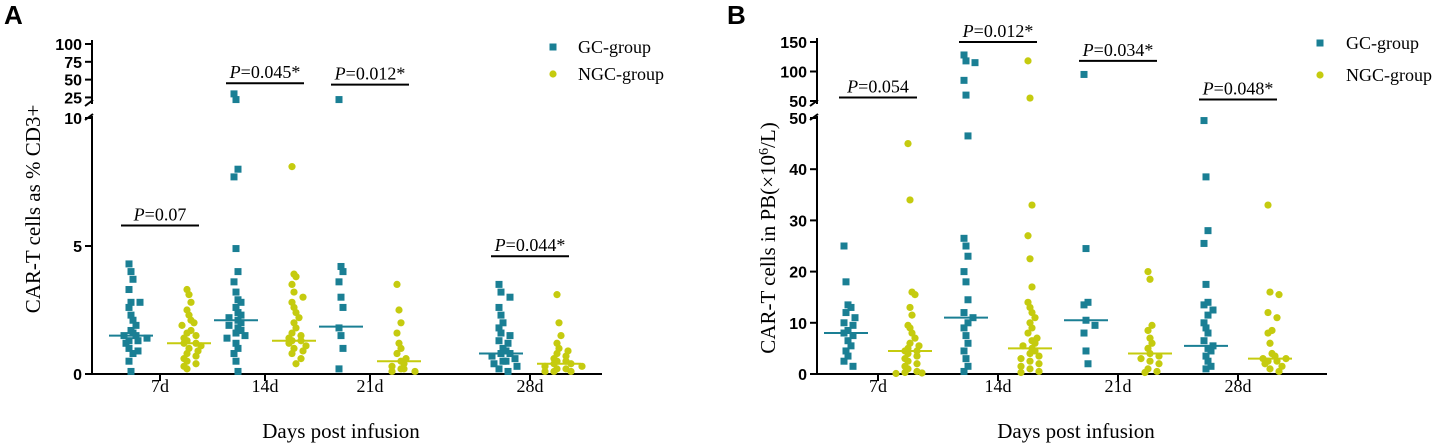  I want to click on legend-label-gc: GC-group, so click(614, 47).